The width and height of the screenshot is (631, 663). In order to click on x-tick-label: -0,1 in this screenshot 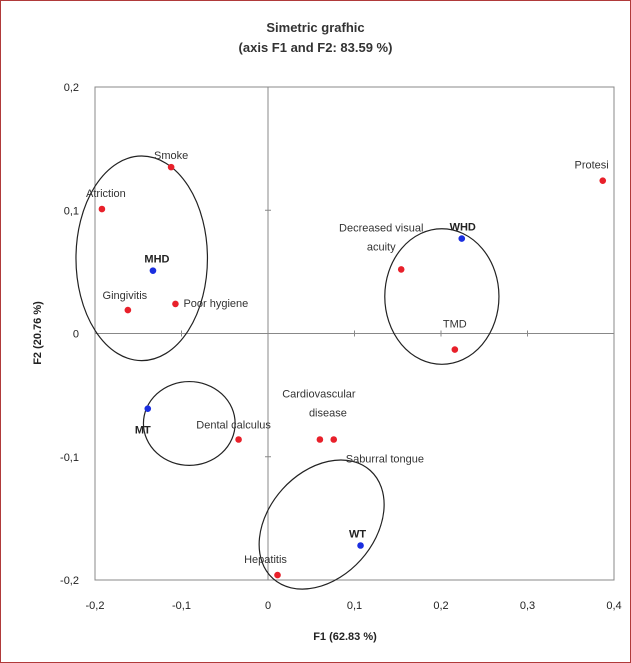, I will do `click(181, 606)`.